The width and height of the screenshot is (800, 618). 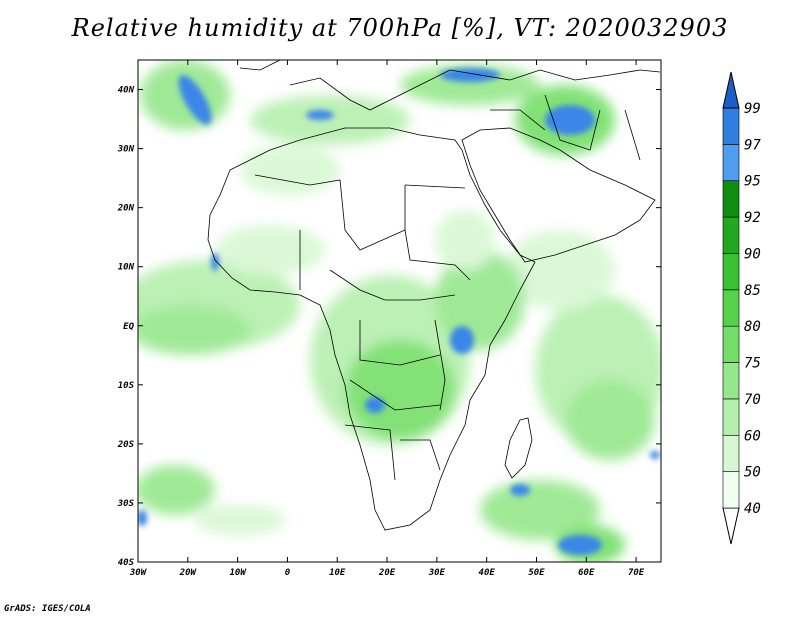 I want to click on lon-tick-label: 10W, so click(x=238, y=573).